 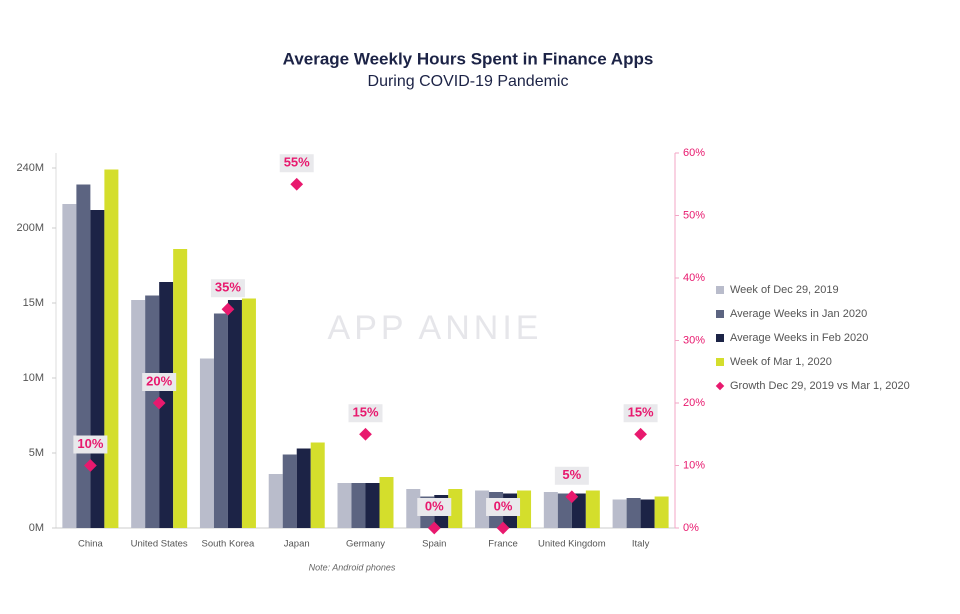 What do you see at coordinates (799, 338) in the screenshot?
I see `legend-label: Average Weeks in Feb 2020` at bounding box center [799, 338].